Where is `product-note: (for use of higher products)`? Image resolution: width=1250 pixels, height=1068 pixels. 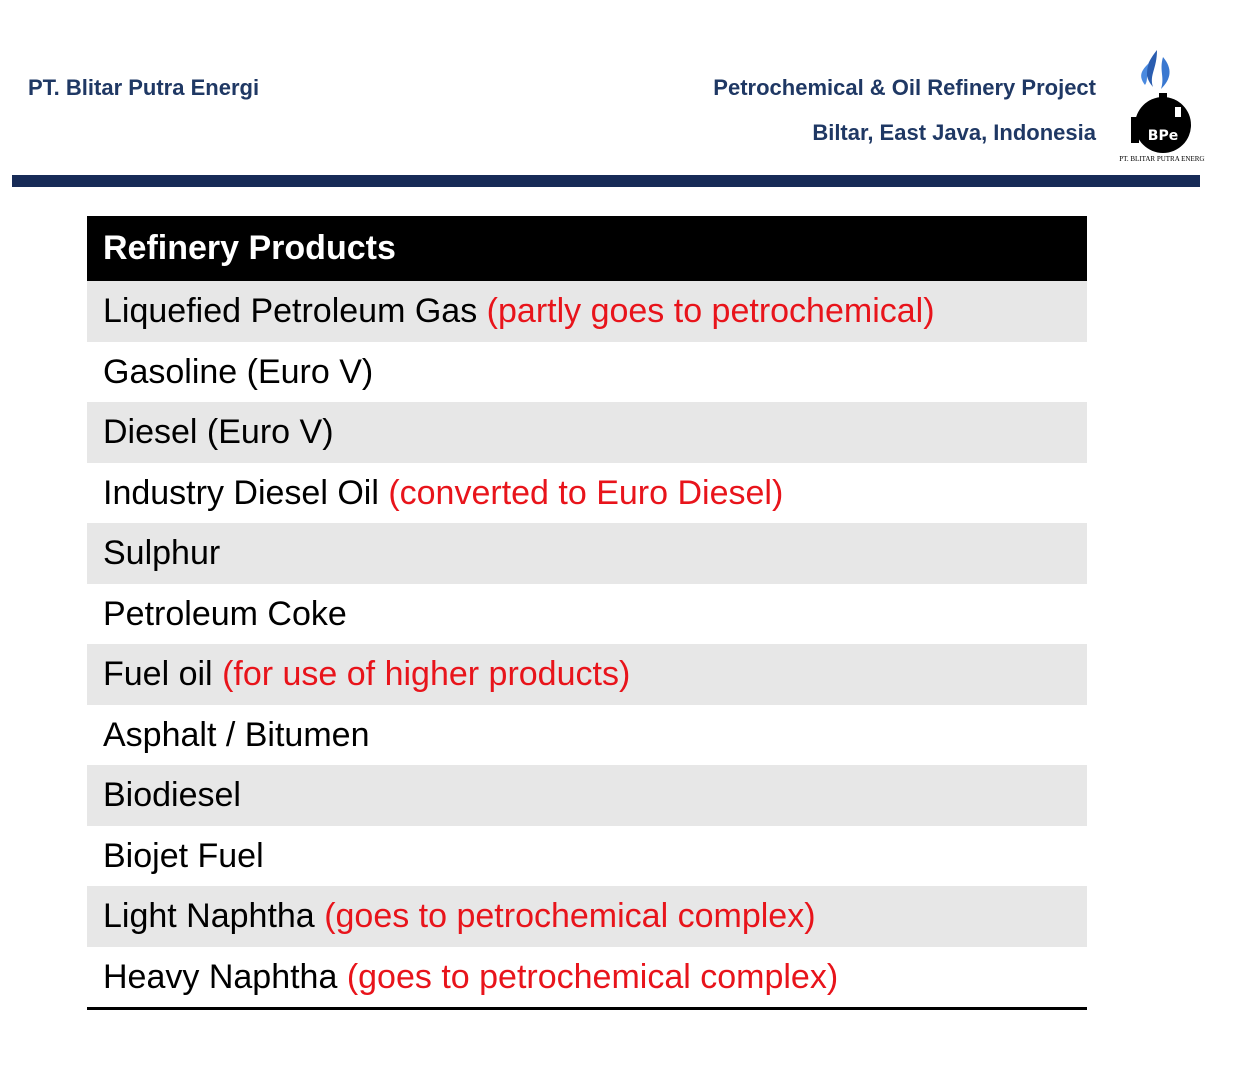
product-note: (for use of higher products) is located at coordinates (426, 674).